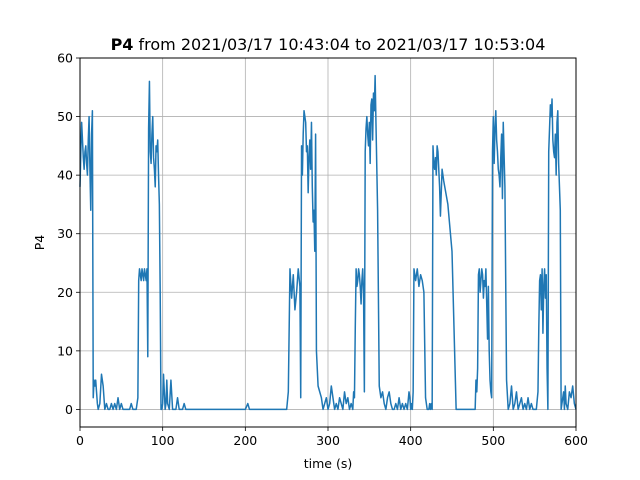 Image resolution: width=640 pixels, height=480 pixels. Describe the element at coordinates (69, 409) in the screenshot. I see `y-tick-label: 0` at that location.